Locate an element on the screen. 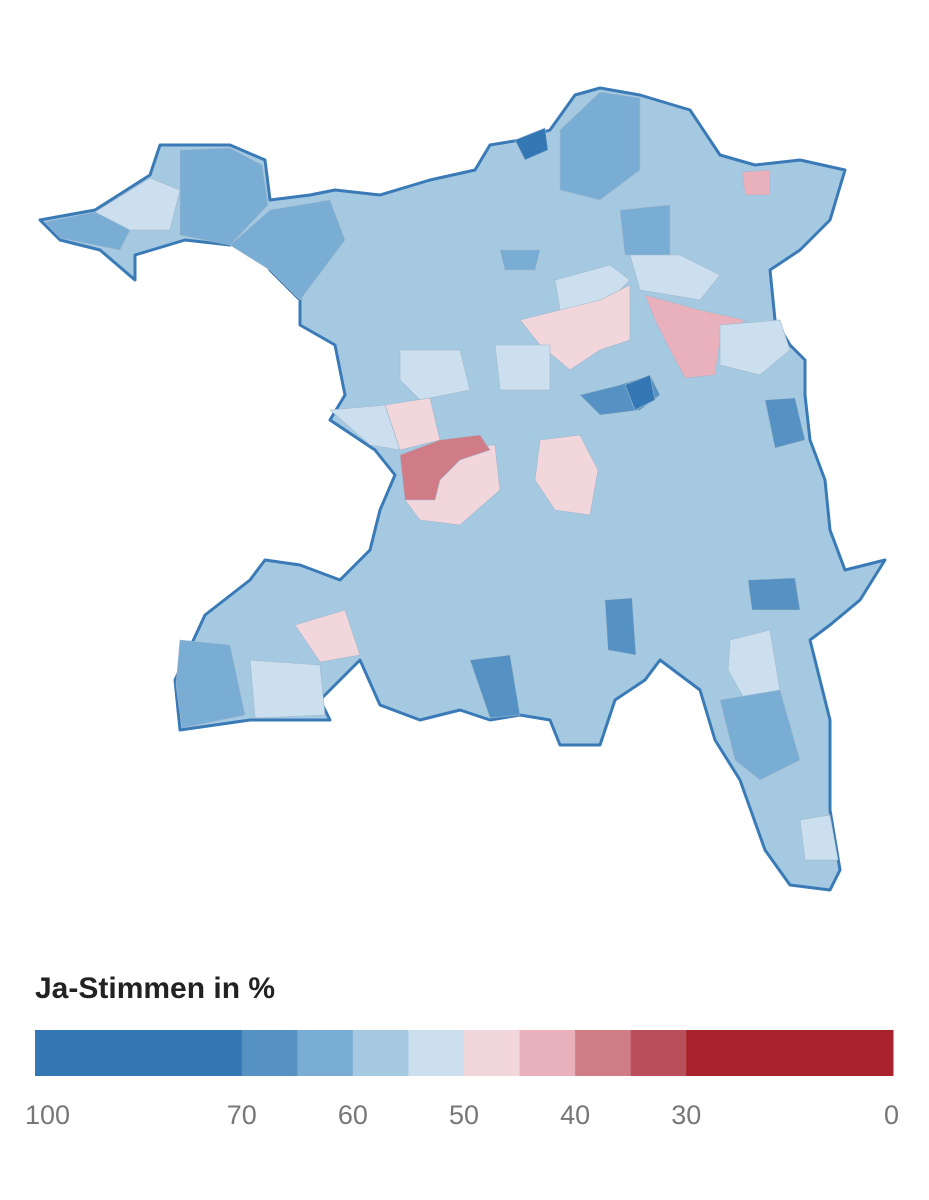 The width and height of the screenshot is (929, 1200). legend-tick-label: 30 is located at coordinates (686, 1115).